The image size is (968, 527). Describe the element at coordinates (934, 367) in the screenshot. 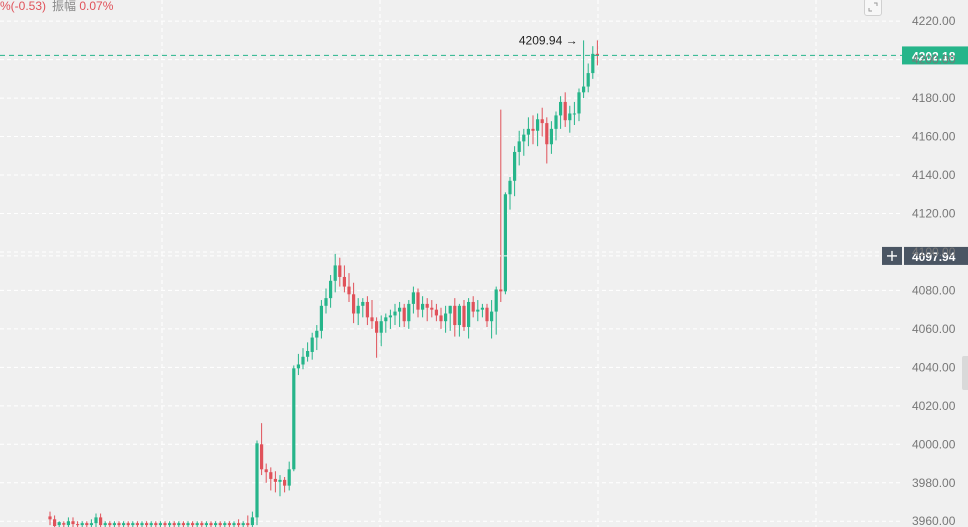

I see `y-tick-label: 4040.00` at that location.